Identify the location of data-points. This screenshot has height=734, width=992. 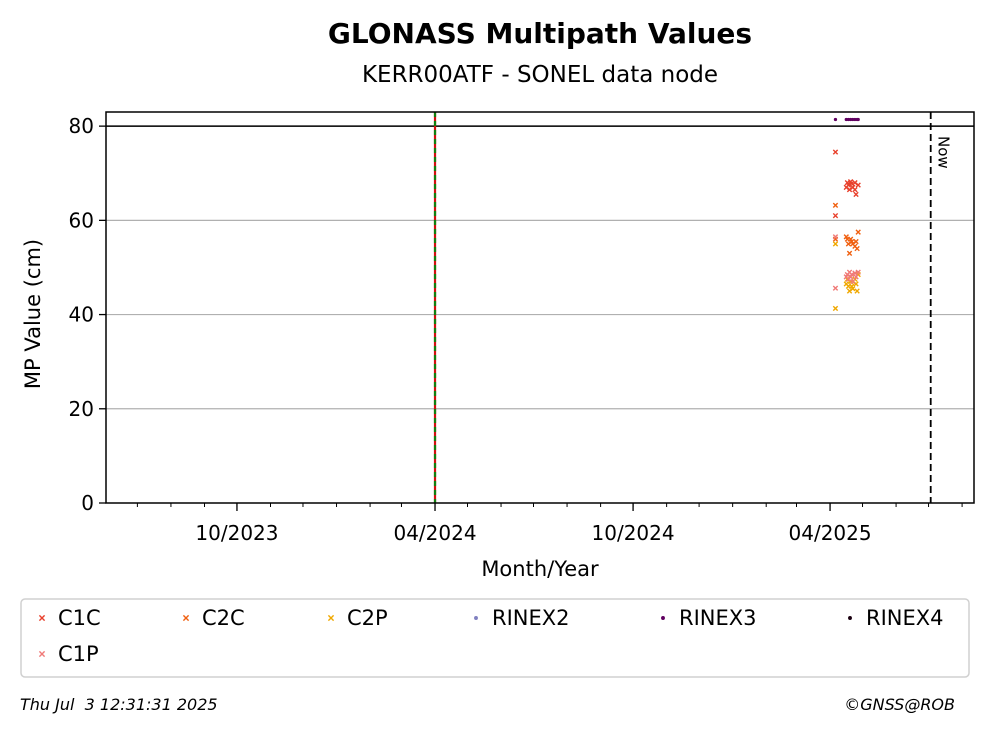
(846, 214).